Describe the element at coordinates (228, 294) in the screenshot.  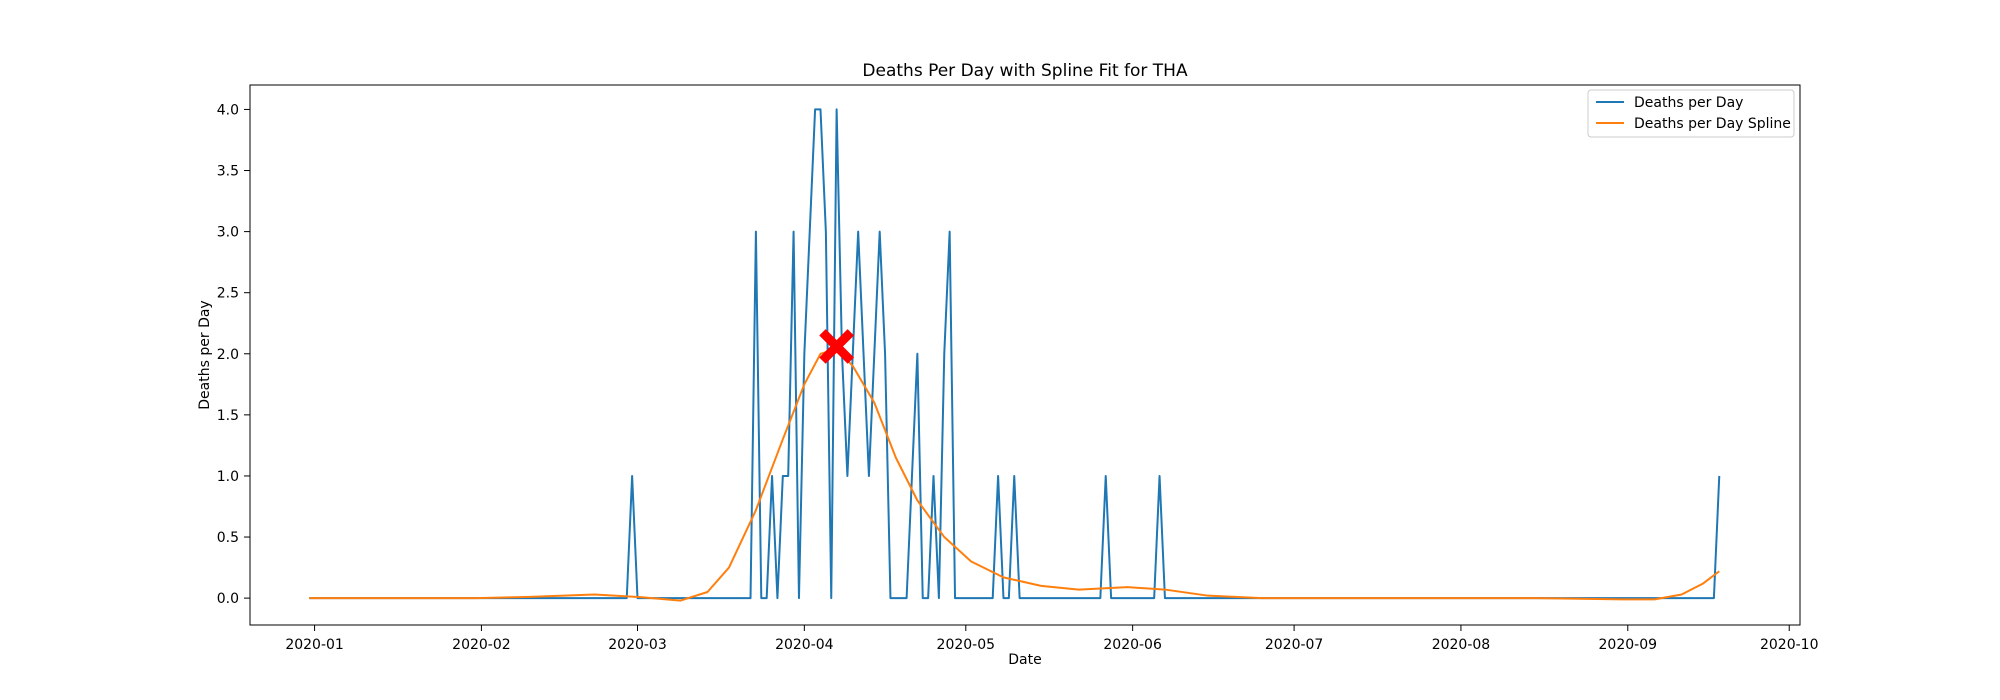
I see `y-tick-label: 2.5` at that location.